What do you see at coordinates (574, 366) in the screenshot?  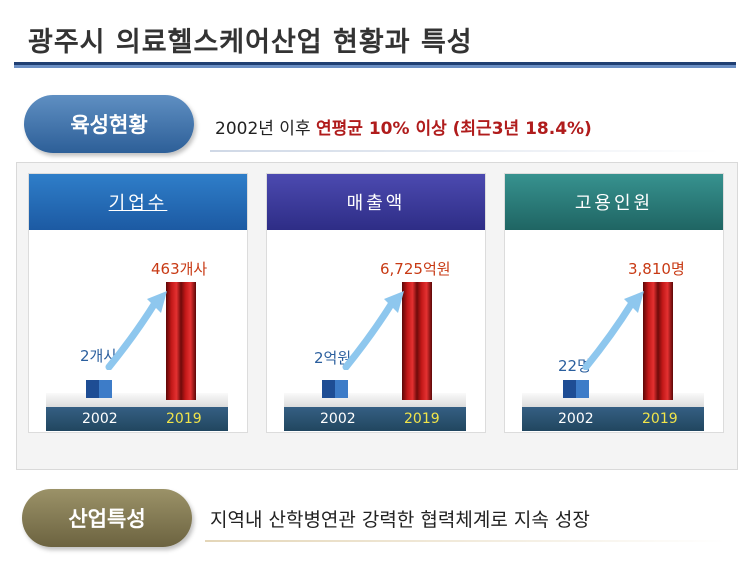 I see `card-employment-start-value: 22명` at bounding box center [574, 366].